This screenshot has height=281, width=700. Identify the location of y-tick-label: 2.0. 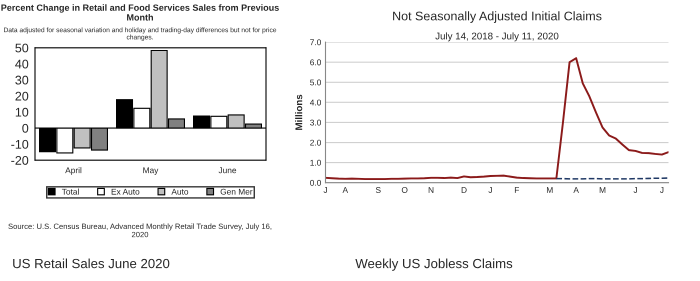
(316, 143).